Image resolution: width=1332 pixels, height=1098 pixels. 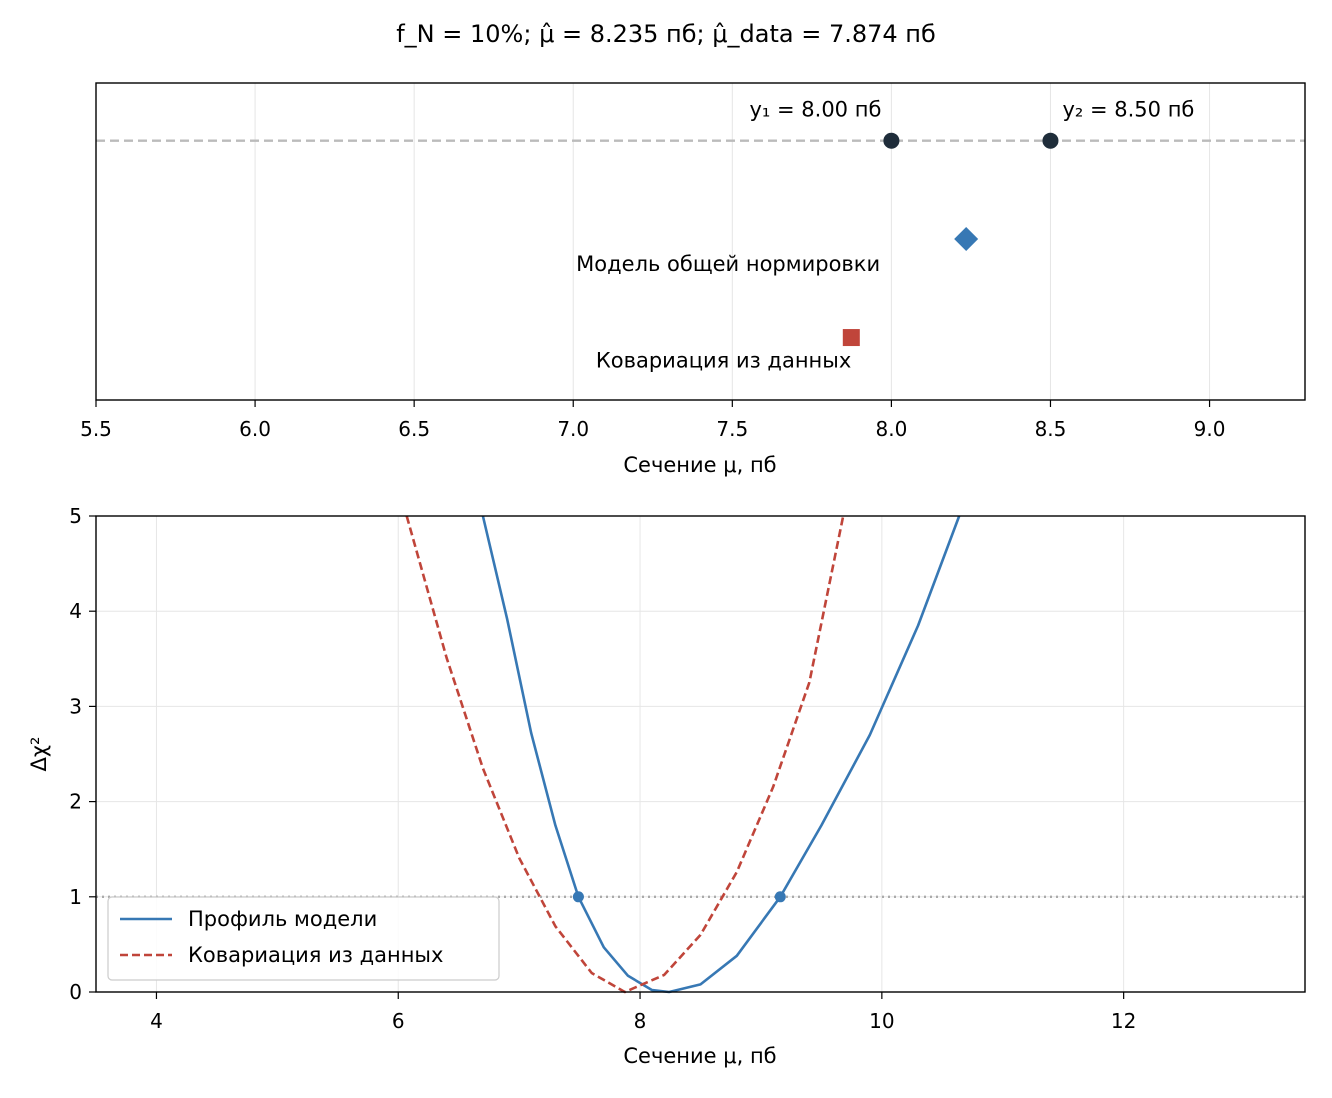 I want to click on top-x-tick-label: 6.0, so click(x=255, y=429).